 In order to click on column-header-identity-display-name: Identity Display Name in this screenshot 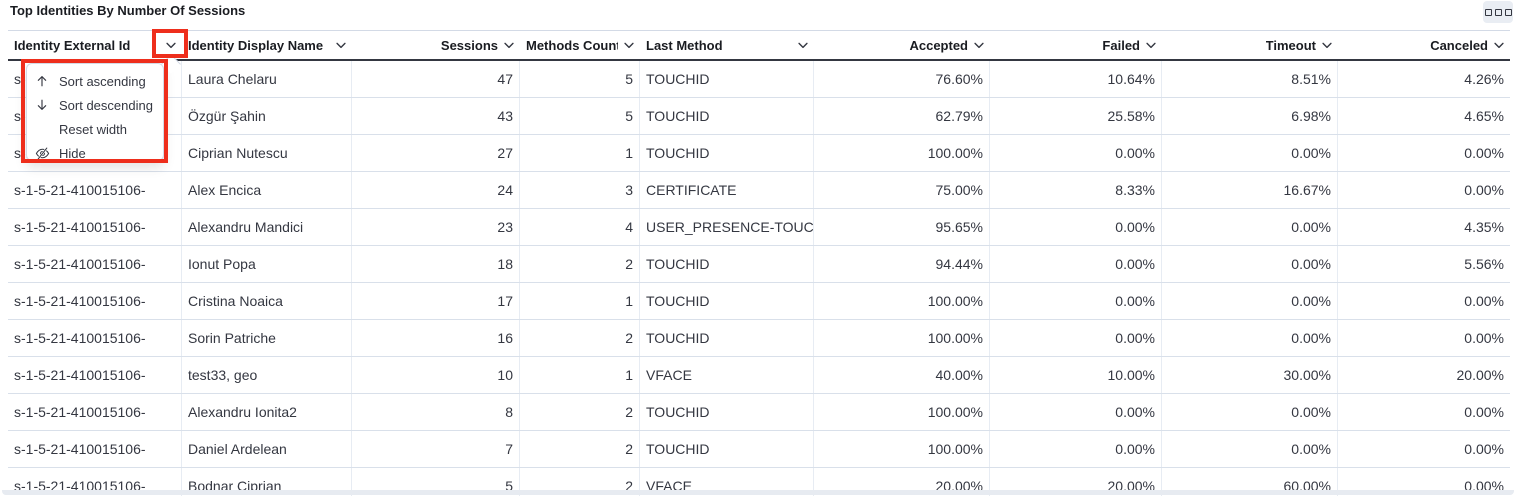, I will do `click(267, 45)`.